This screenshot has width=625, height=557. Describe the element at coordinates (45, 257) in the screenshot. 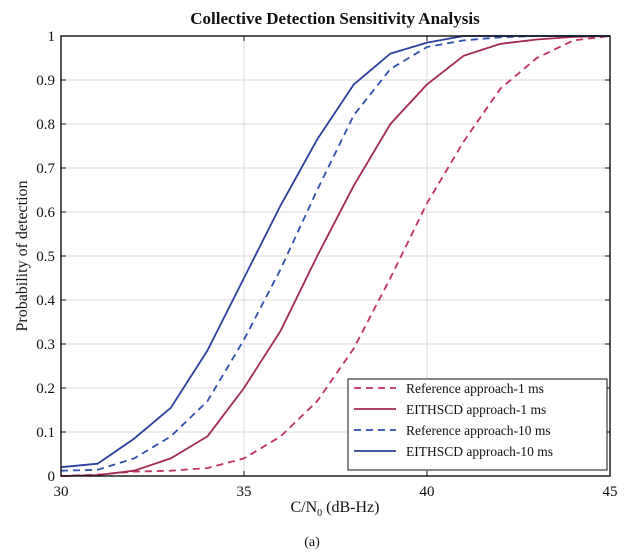

I see `y-tick-label: 0.5` at that location.